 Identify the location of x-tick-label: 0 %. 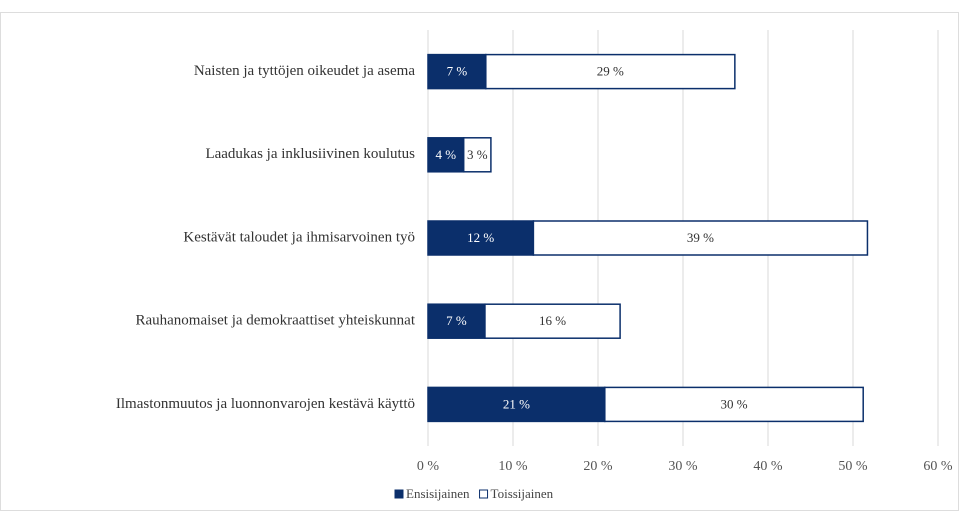
(428, 466).